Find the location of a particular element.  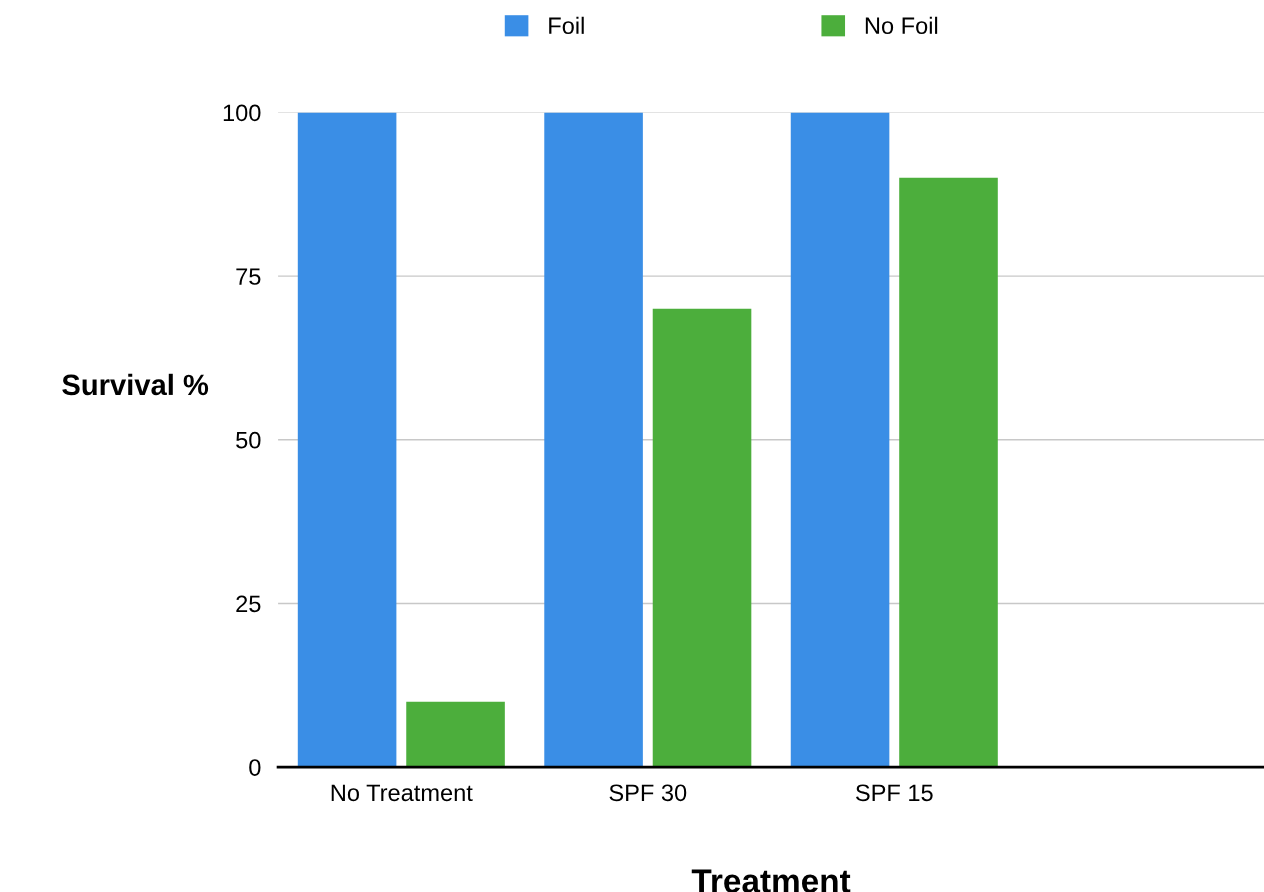

y-tick-label: 0 is located at coordinates (255, 767).